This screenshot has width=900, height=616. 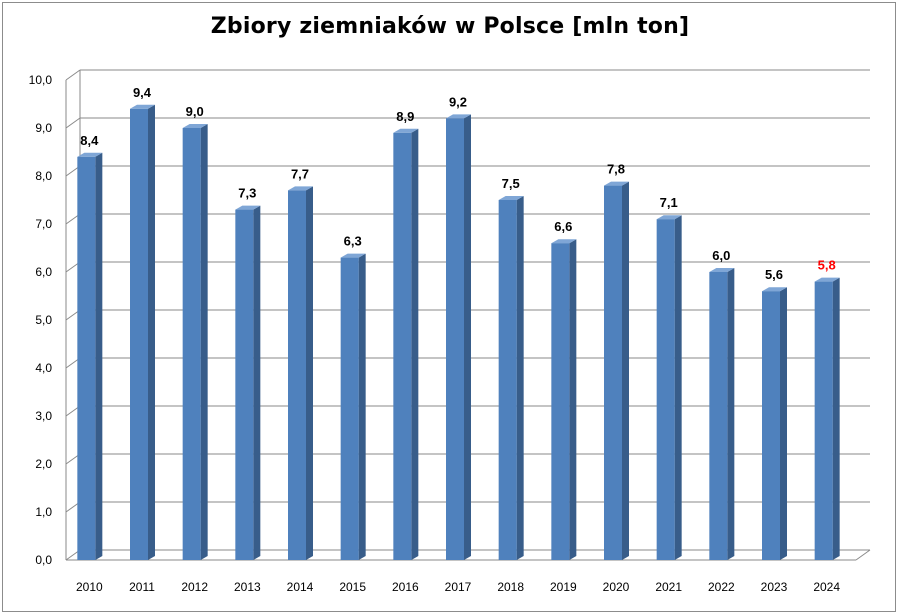 I want to click on floor-right-edge, so click(x=863, y=555).